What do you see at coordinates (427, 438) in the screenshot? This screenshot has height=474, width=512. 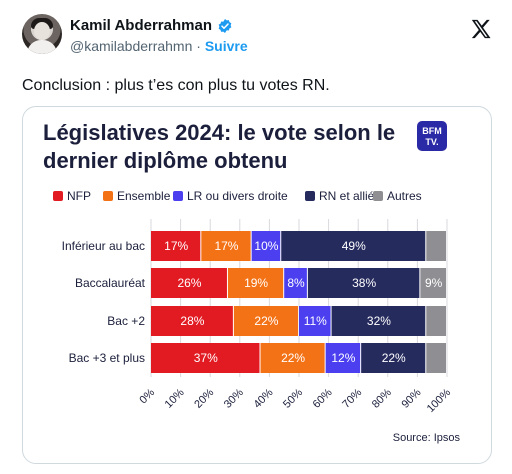 I see `chart-source: Source: Ipsos` at bounding box center [427, 438].